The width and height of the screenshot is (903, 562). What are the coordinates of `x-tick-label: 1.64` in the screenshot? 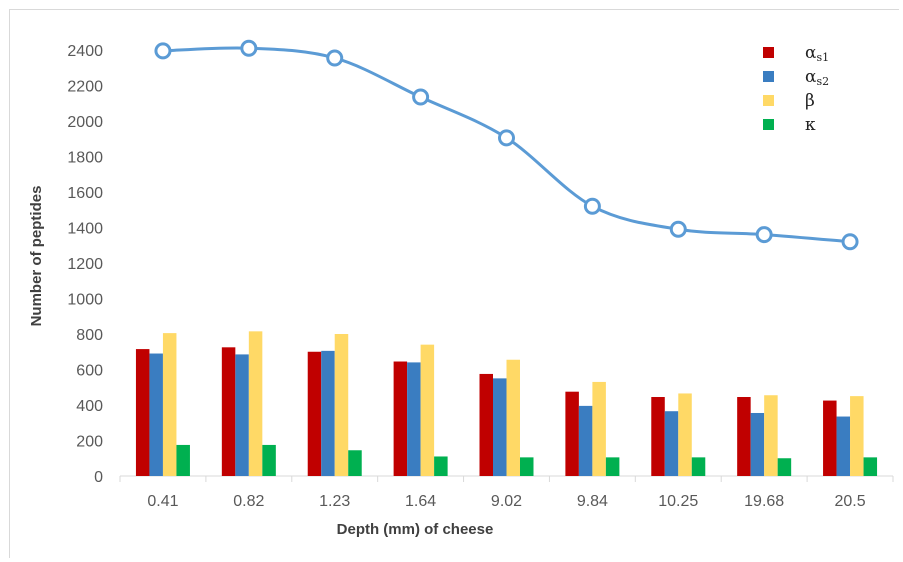 It's located at (420, 501).